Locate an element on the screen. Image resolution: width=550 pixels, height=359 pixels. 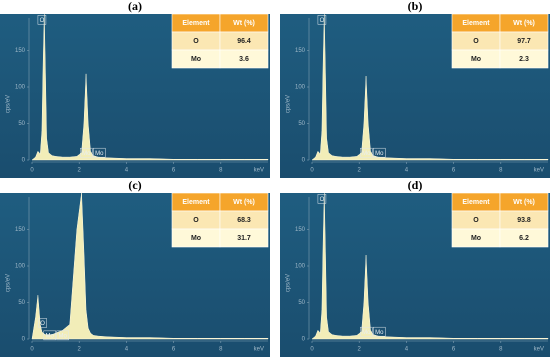
panel-label: (d) is located at coordinates (415, 185).